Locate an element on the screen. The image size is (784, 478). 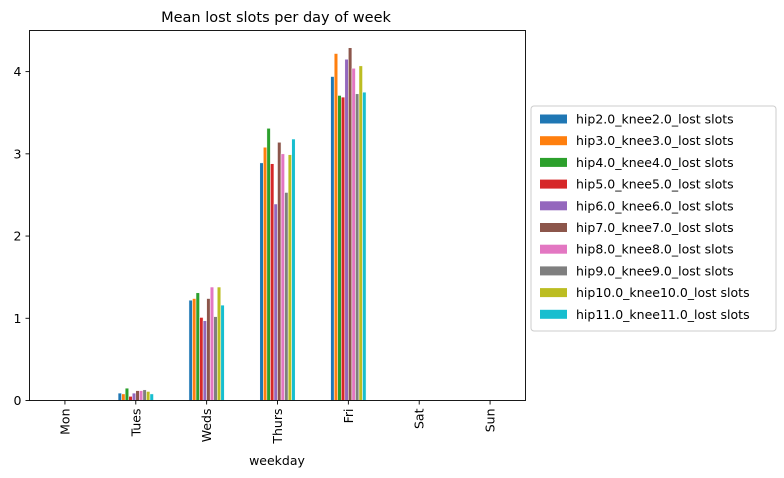
x-tick-label: Weds is located at coordinates (206, 426).